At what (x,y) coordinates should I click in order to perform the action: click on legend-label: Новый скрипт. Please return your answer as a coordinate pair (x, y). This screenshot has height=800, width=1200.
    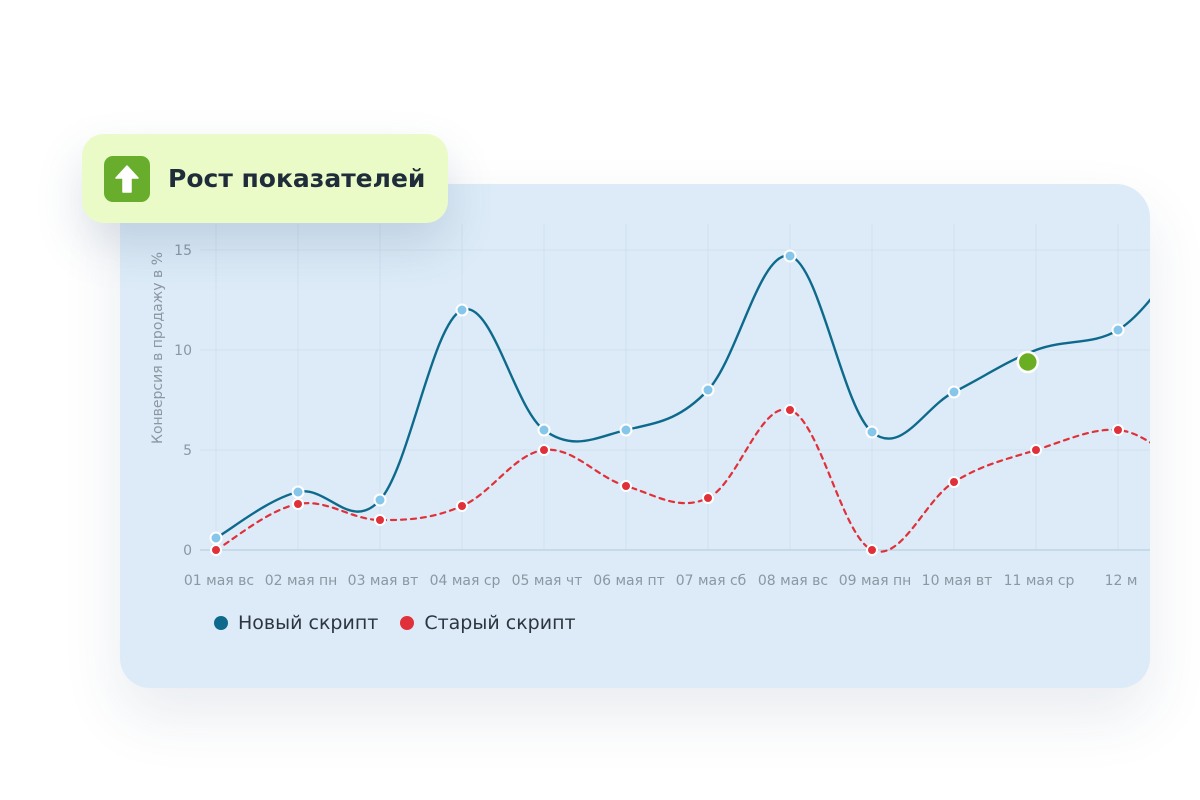
    Looking at the image, I should click on (308, 623).